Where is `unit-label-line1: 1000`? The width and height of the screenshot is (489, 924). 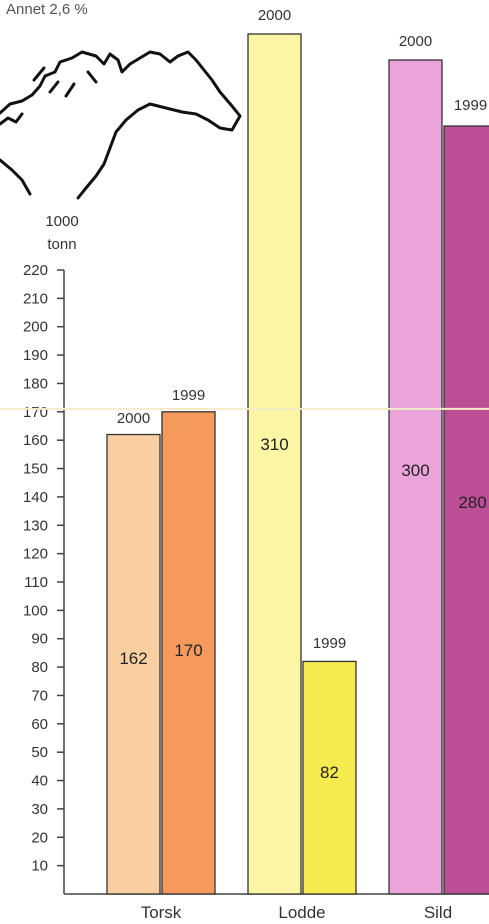
unit-label-line1: 1000 is located at coordinates (61, 221).